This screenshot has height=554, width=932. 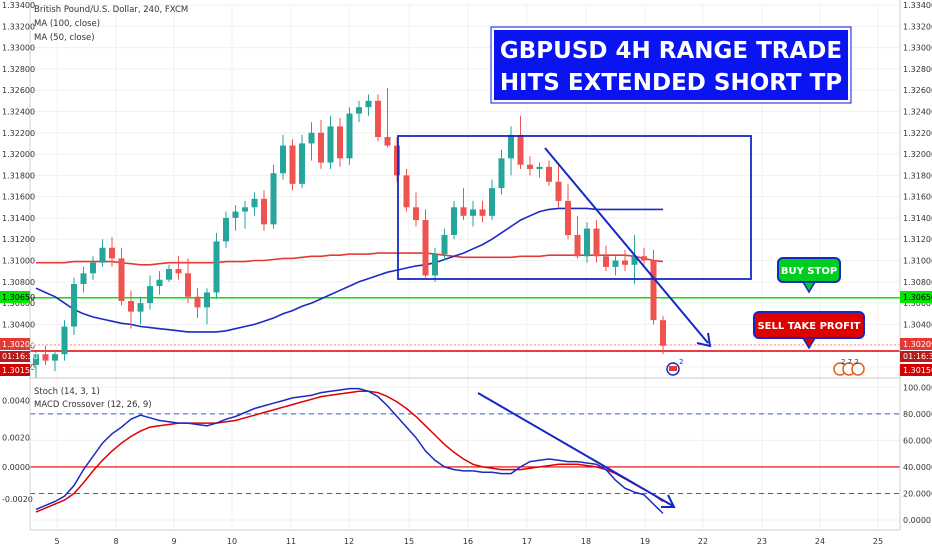 I want to click on right-time-tag, so click(x=916, y=356).